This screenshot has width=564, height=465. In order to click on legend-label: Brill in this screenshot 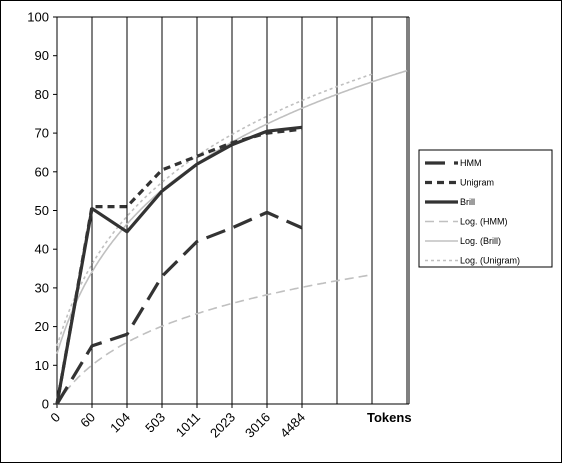, I will do `click(467, 202)`.